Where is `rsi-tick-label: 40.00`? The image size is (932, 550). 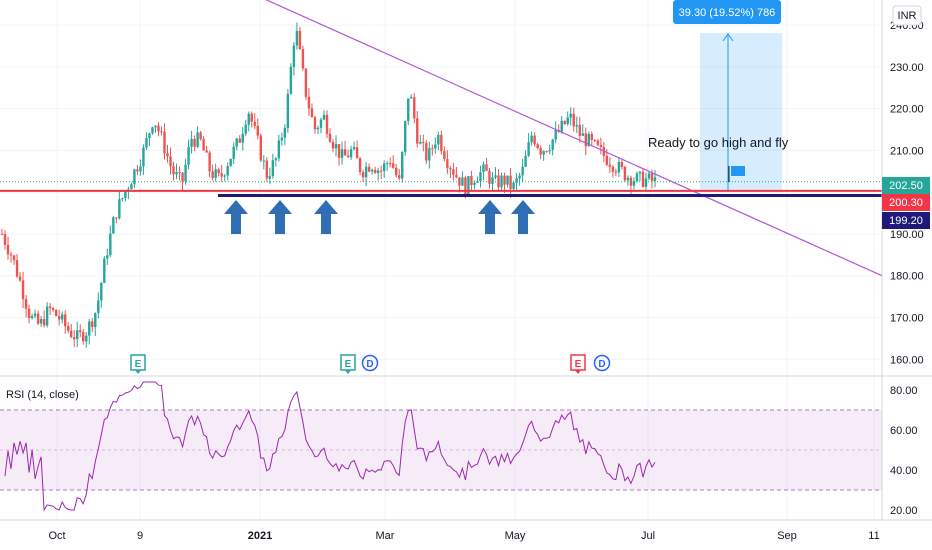 rsi-tick-label: 40.00 is located at coordinates (904, 471).